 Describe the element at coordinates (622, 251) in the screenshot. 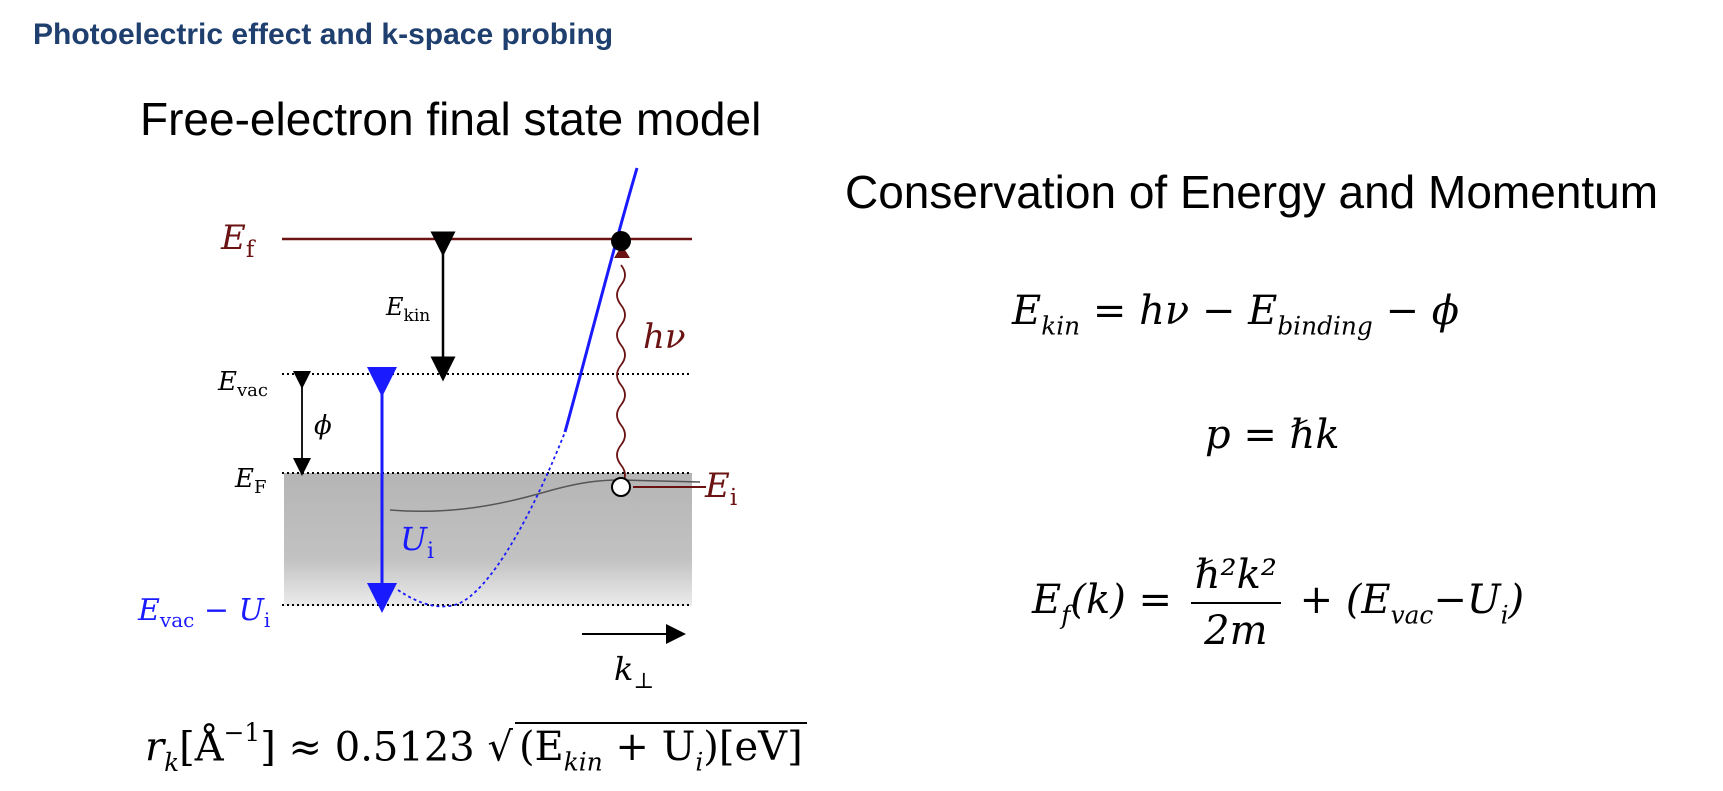

I see `photon-arrowhead` at that location.